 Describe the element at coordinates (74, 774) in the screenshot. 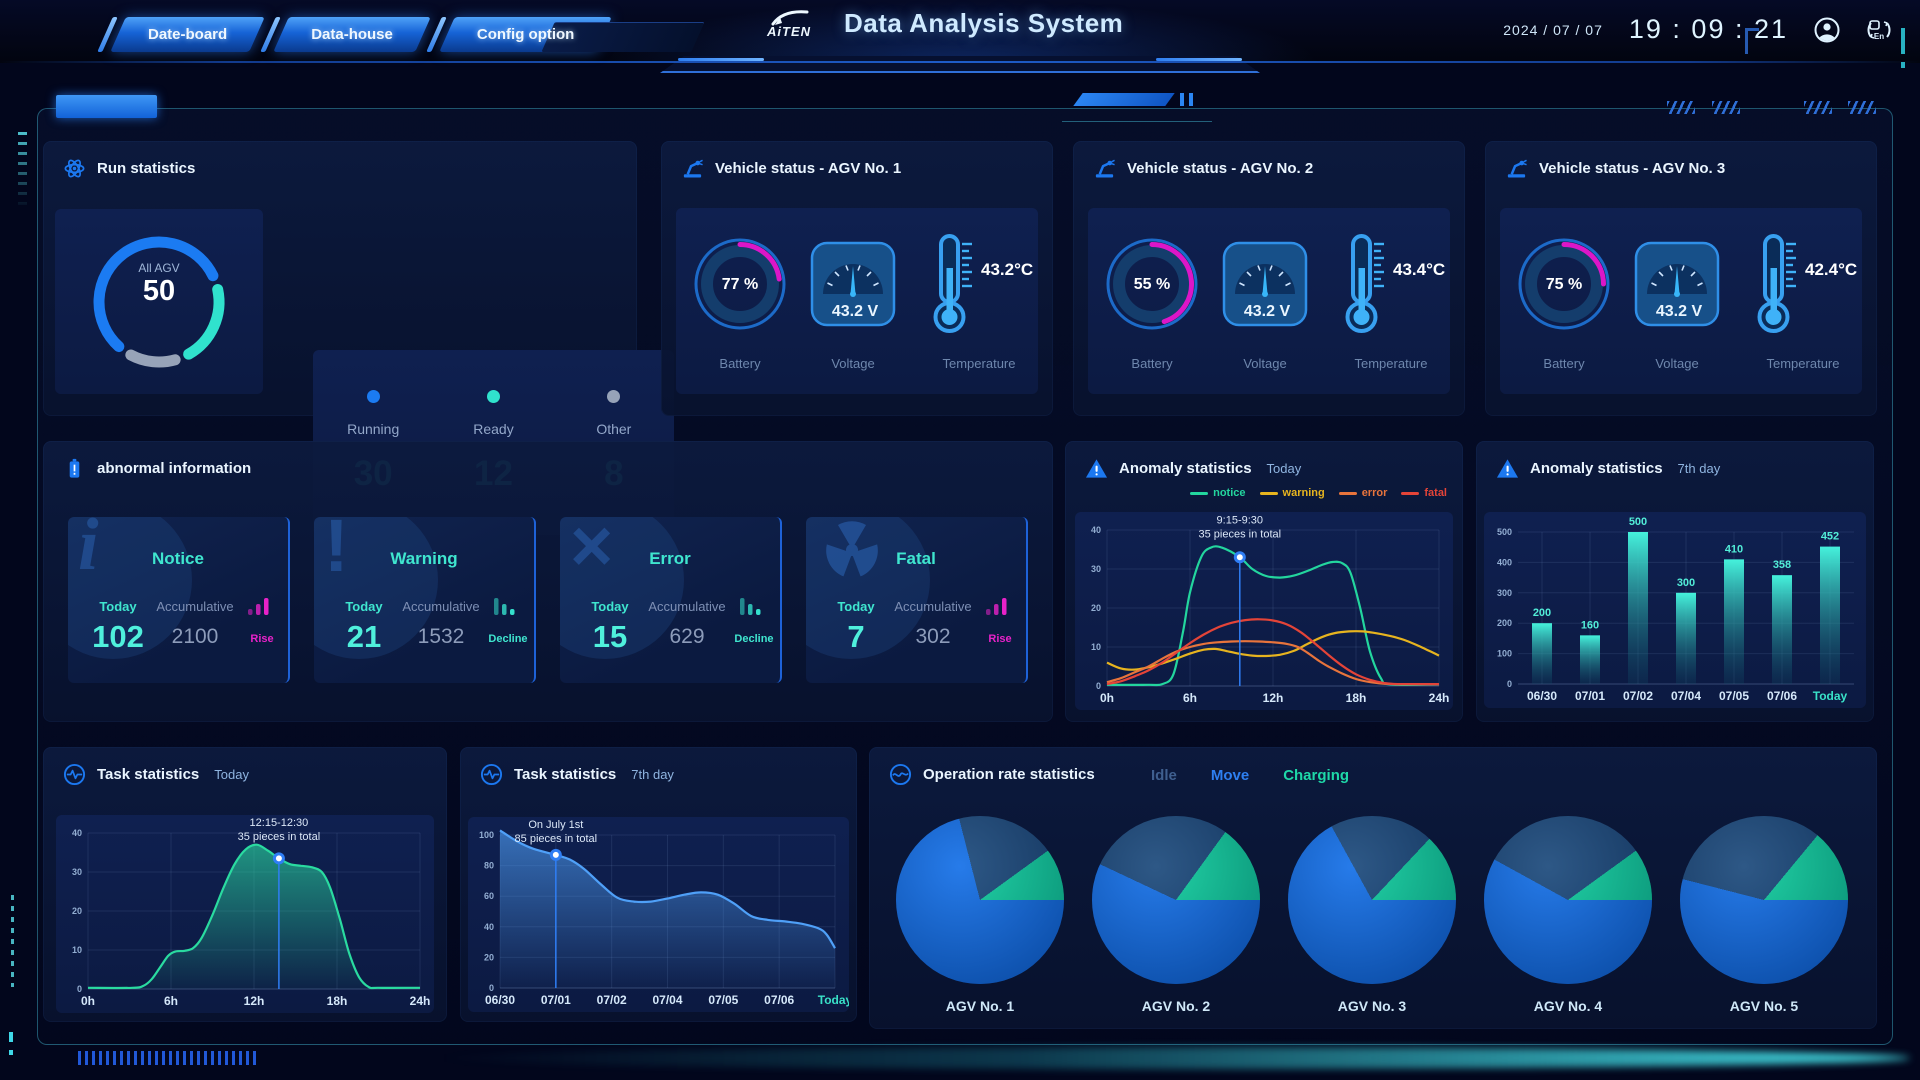

I see `pulse-circle-icon` at that location.